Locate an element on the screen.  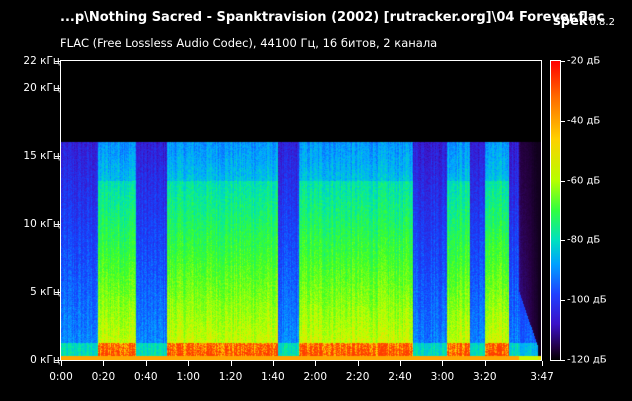
db-tick-label: -100 дБ is located at coordinates (587, 300).